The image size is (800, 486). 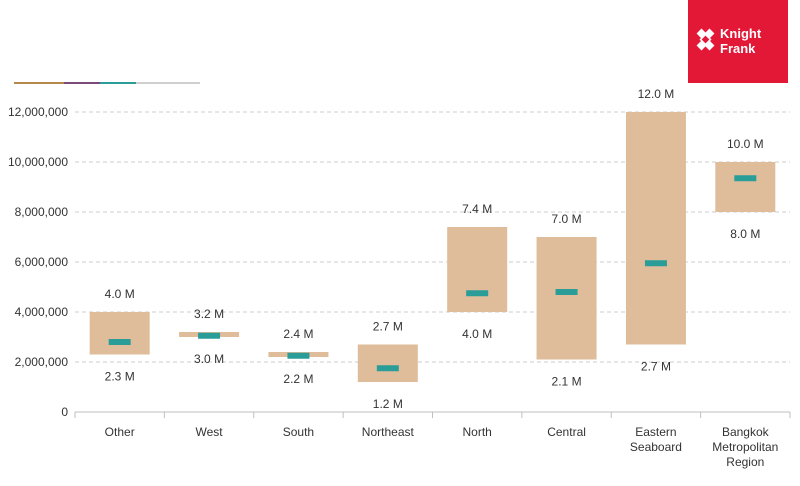 I want to click on low-value-label: 2.3 M, so click(x=120, y=377).